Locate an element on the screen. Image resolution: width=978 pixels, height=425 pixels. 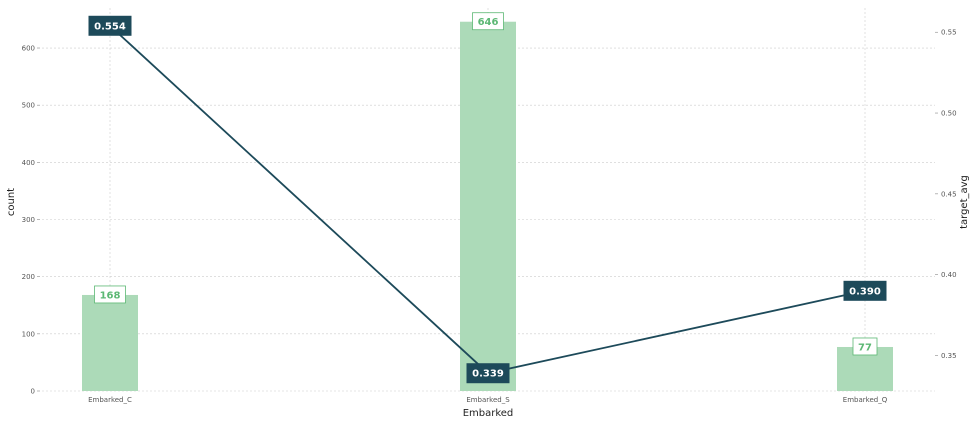
line-data-label: 0.339 is located at coordinates (488, 373).